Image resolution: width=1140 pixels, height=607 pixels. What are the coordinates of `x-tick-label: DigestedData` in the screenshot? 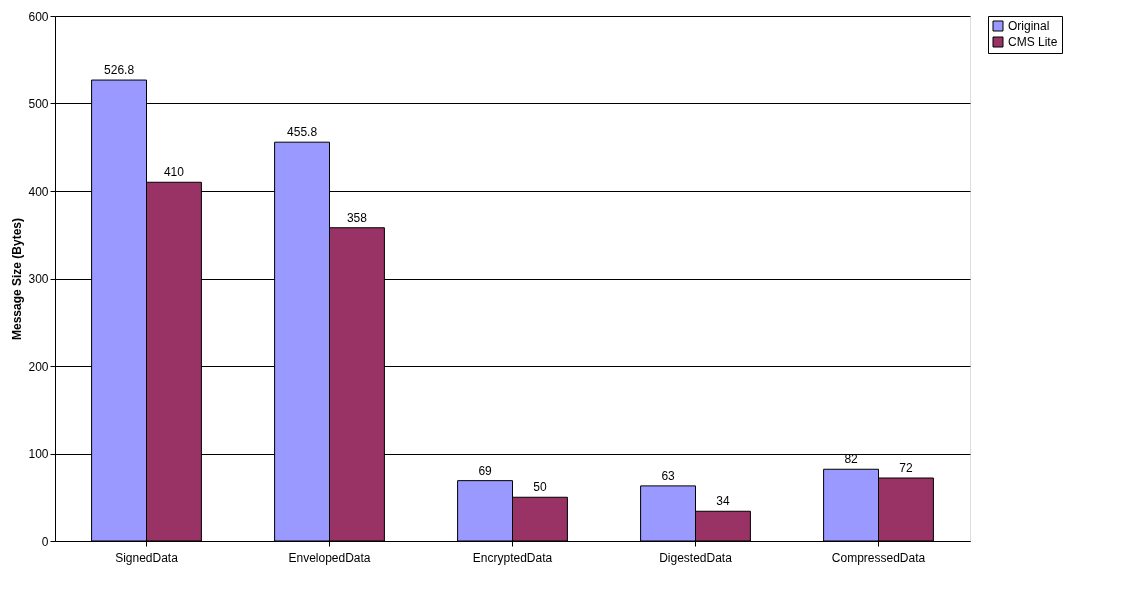 It's located at (696, 557).